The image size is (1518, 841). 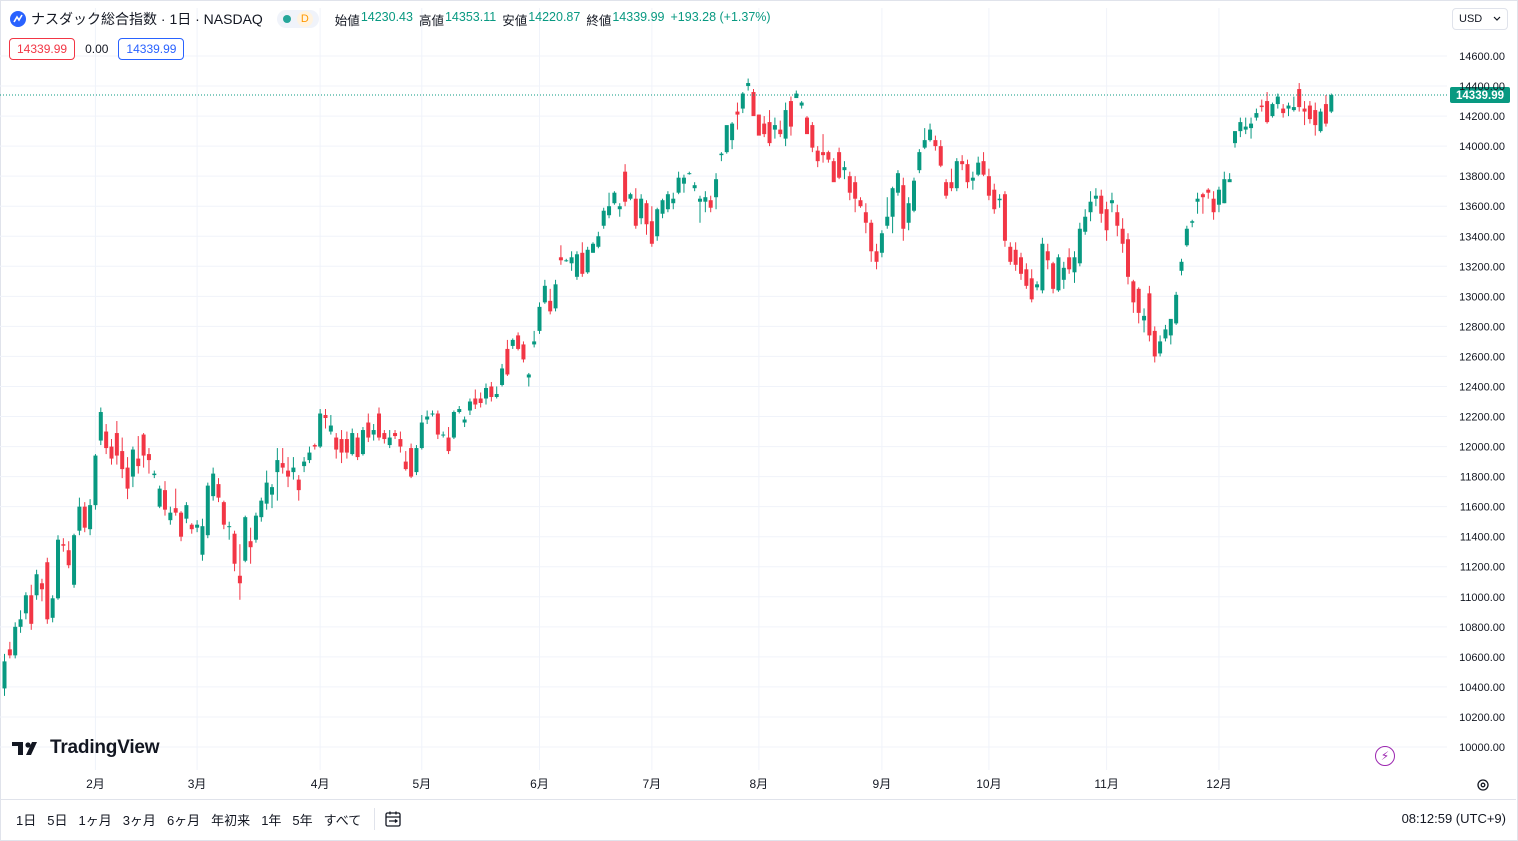 What do you see at coordinates (26, 820) in the screenshot?
I see `range-1d-button: 1日` at bounding box center [26, 820].